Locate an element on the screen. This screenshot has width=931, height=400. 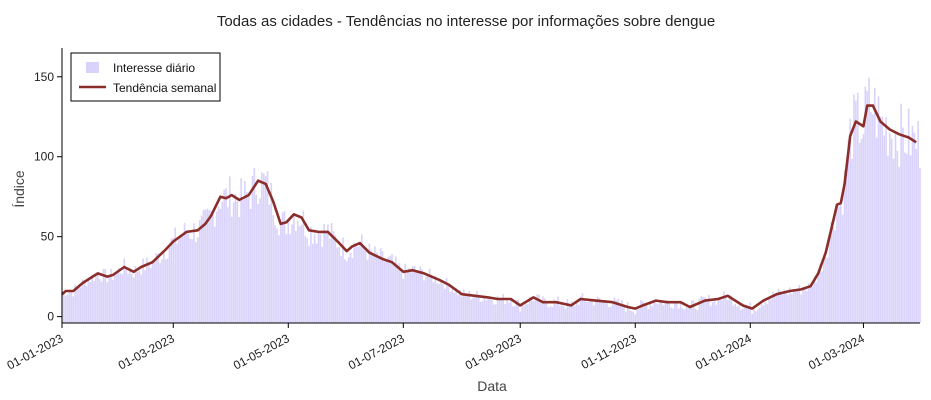
x-tick-label: 01-09-2023 is located at coordinates (493, 351).